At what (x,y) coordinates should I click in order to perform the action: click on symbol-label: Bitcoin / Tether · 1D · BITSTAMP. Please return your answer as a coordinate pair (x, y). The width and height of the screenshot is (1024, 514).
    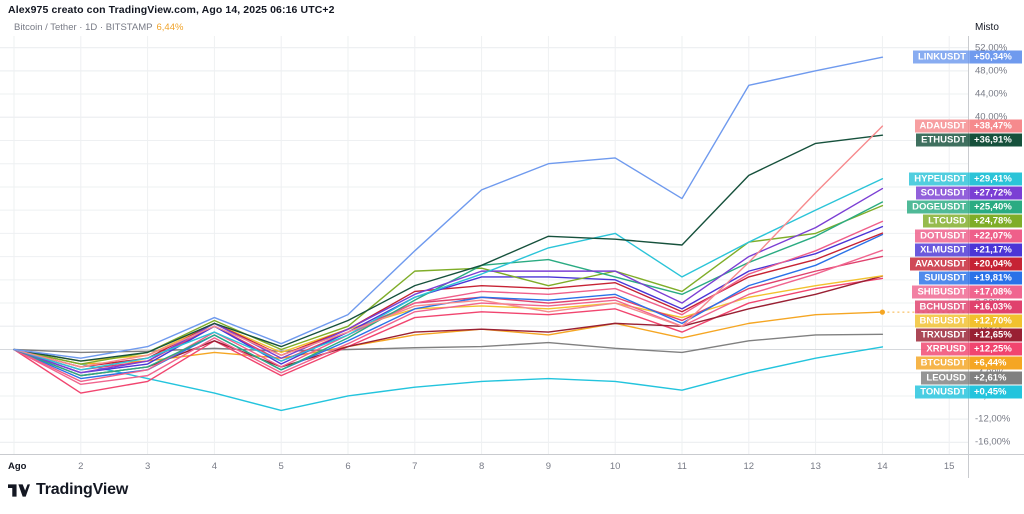
    Looking at the image, I should click on (83, 27).